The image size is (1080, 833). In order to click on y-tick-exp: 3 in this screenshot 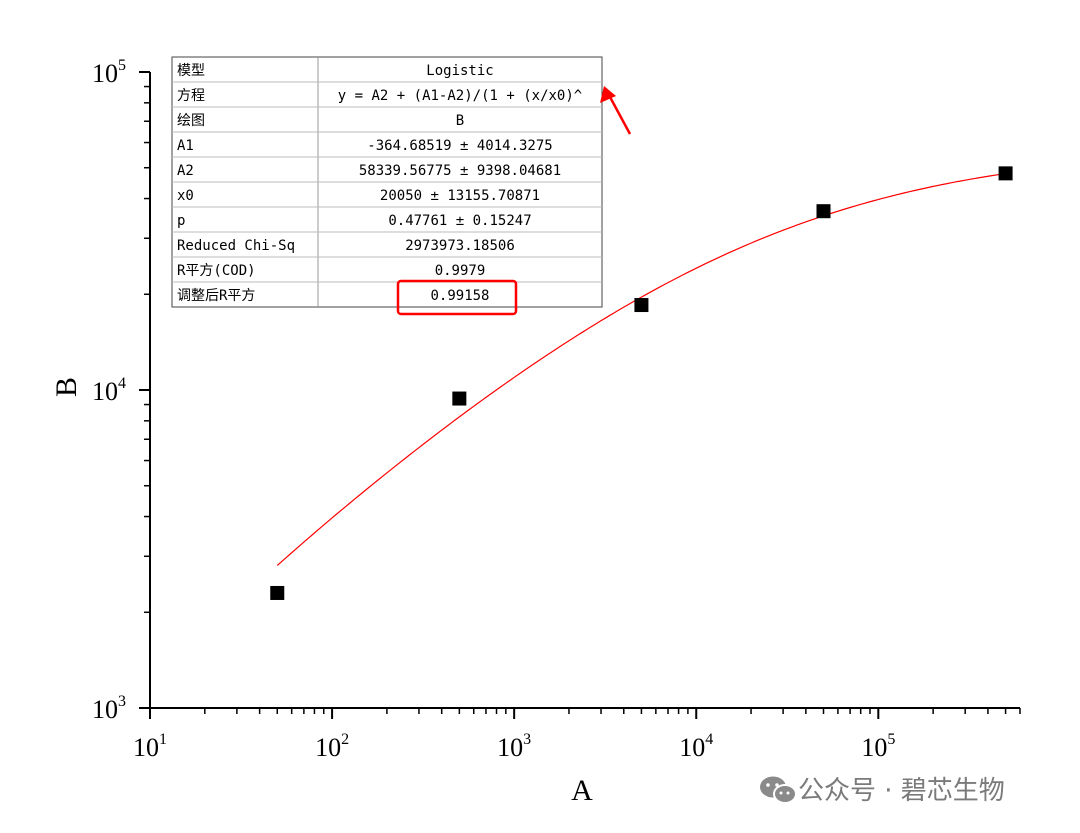, I will do `click(122, 701)`.